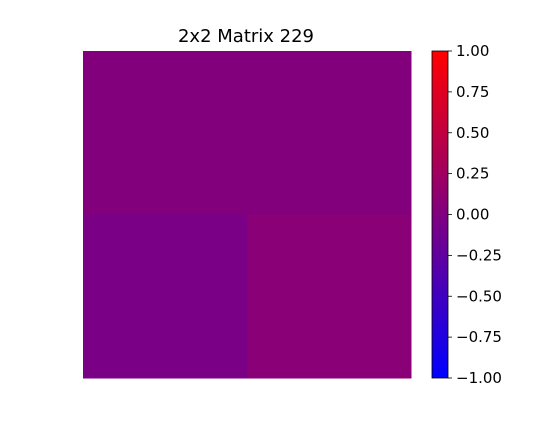 The height and width of the screenshot is (425, 550). What do you see at coordinates (479, 255) in the screenshot?
I see `colorbar-tick-label: −0.25` at bounding box center [479, 255].